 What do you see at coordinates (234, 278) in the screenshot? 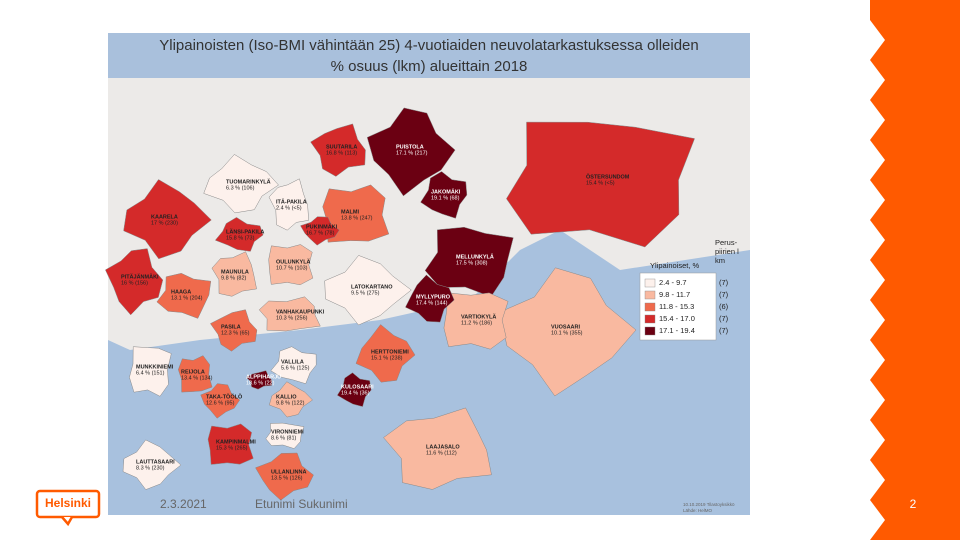
I see `district-value: 9.8 % (82)` at bounding box center [234, 278].